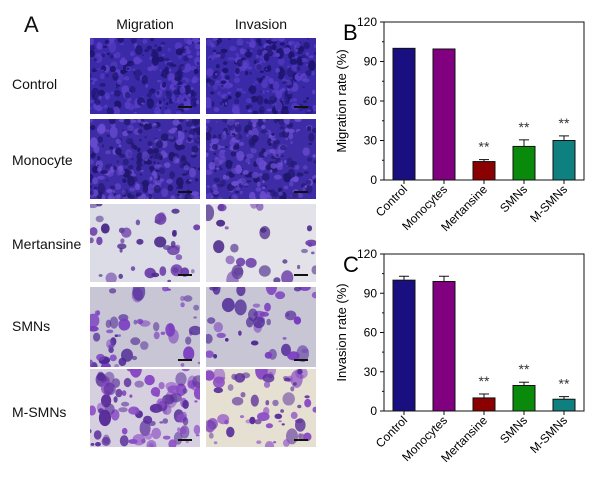 The width and height of the screenshot is (600, 490). Describe the element at coordinates (261, 76) in the screenshot. I see `micrograph-control-invasion` at that location.